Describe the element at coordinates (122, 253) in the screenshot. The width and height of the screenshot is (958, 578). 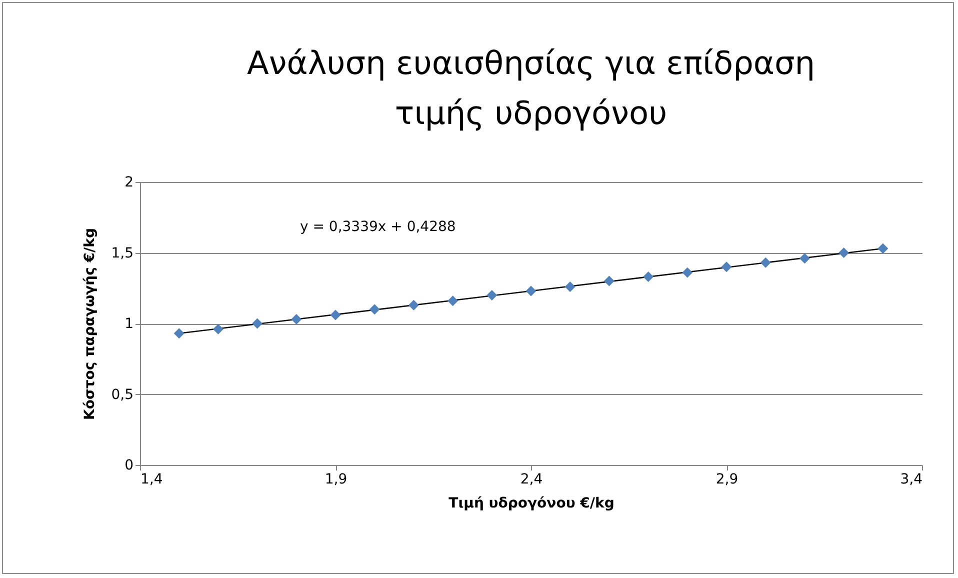
I see `y-tick-label: 1,5` at that location.